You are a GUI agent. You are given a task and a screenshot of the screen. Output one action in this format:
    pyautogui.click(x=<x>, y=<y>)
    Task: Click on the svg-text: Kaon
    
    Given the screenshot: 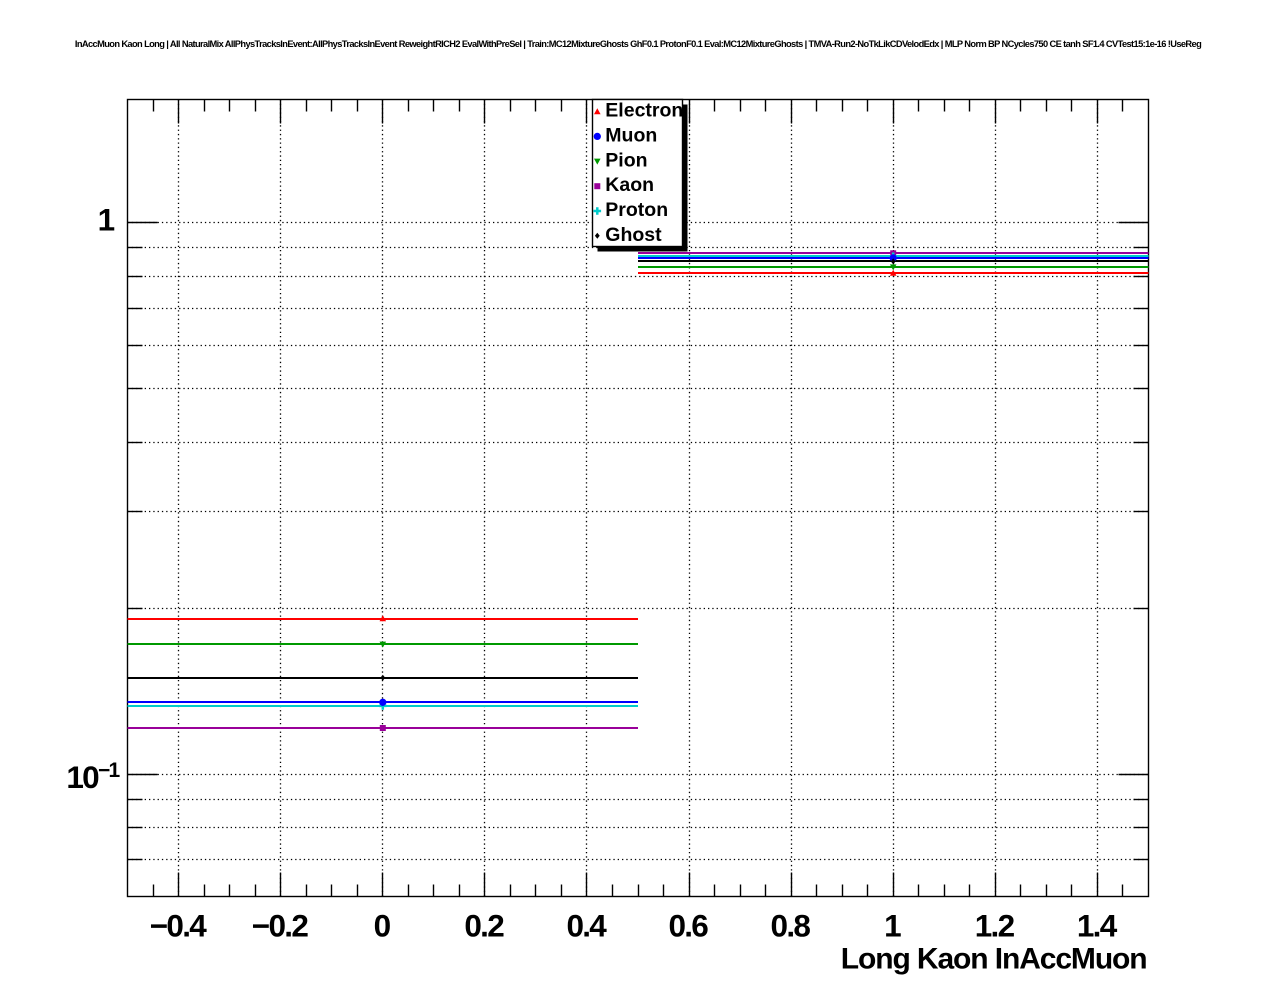 What is the action you would take?
    pyautogui.click(x=629, y=185)
    